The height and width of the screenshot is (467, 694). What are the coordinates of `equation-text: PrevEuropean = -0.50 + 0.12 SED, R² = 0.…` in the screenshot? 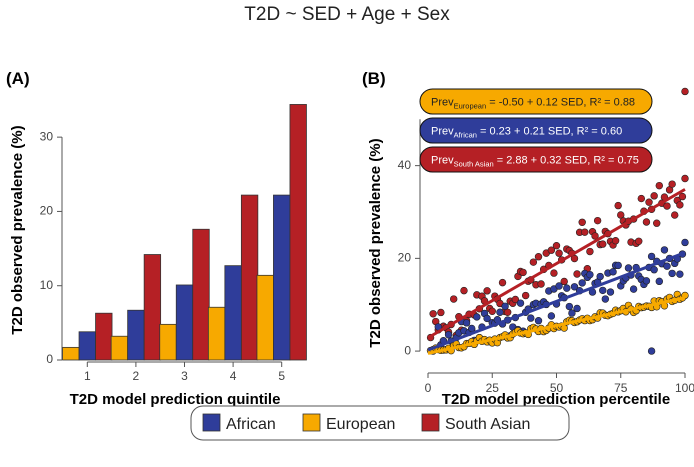 It's located at (533, 104).